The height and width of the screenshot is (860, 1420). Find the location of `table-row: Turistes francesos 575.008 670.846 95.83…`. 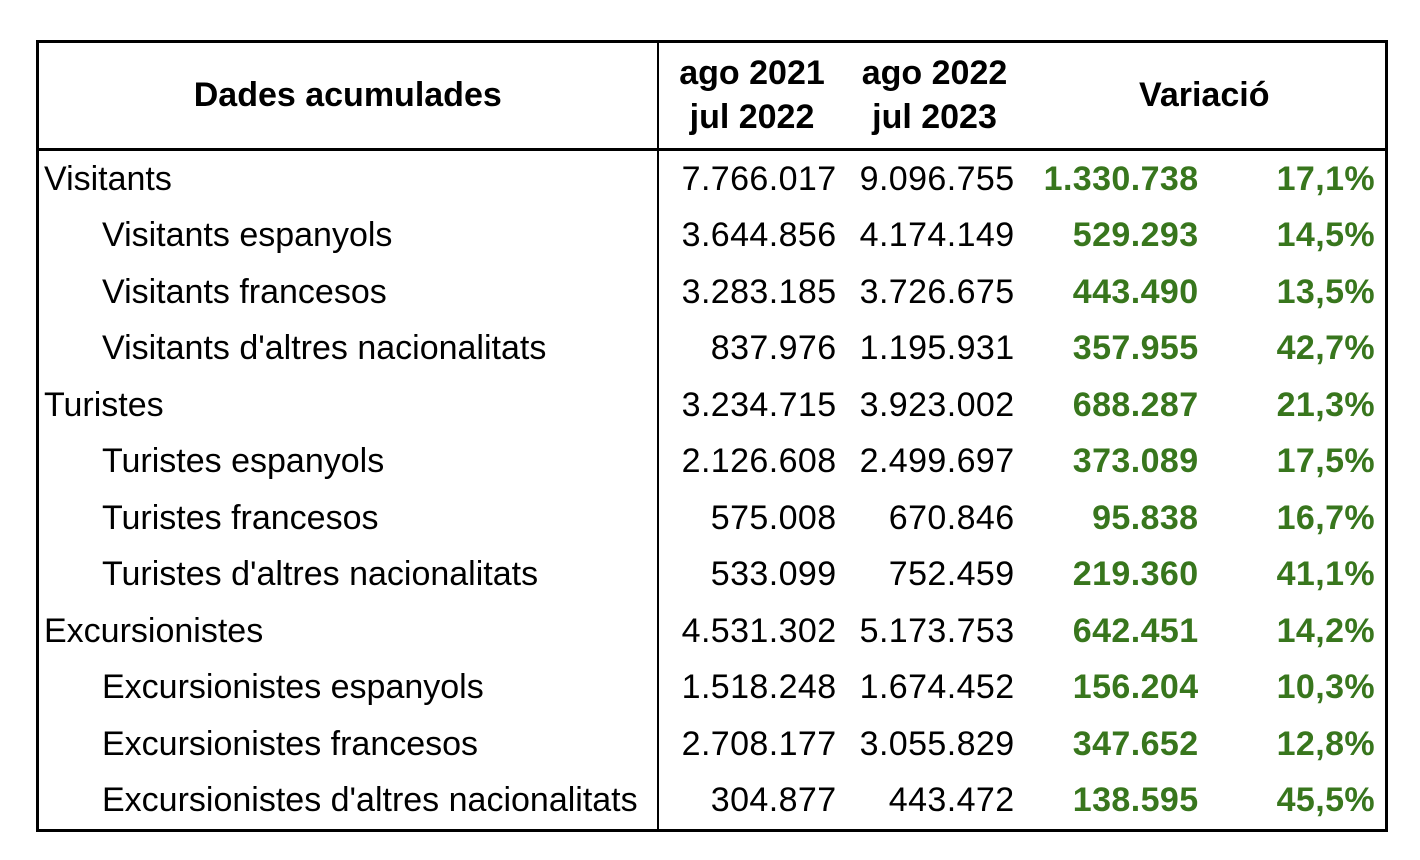

table-row: Turistes francesos 575.008 670.846 95.83… is located at coordinates (712, 518).